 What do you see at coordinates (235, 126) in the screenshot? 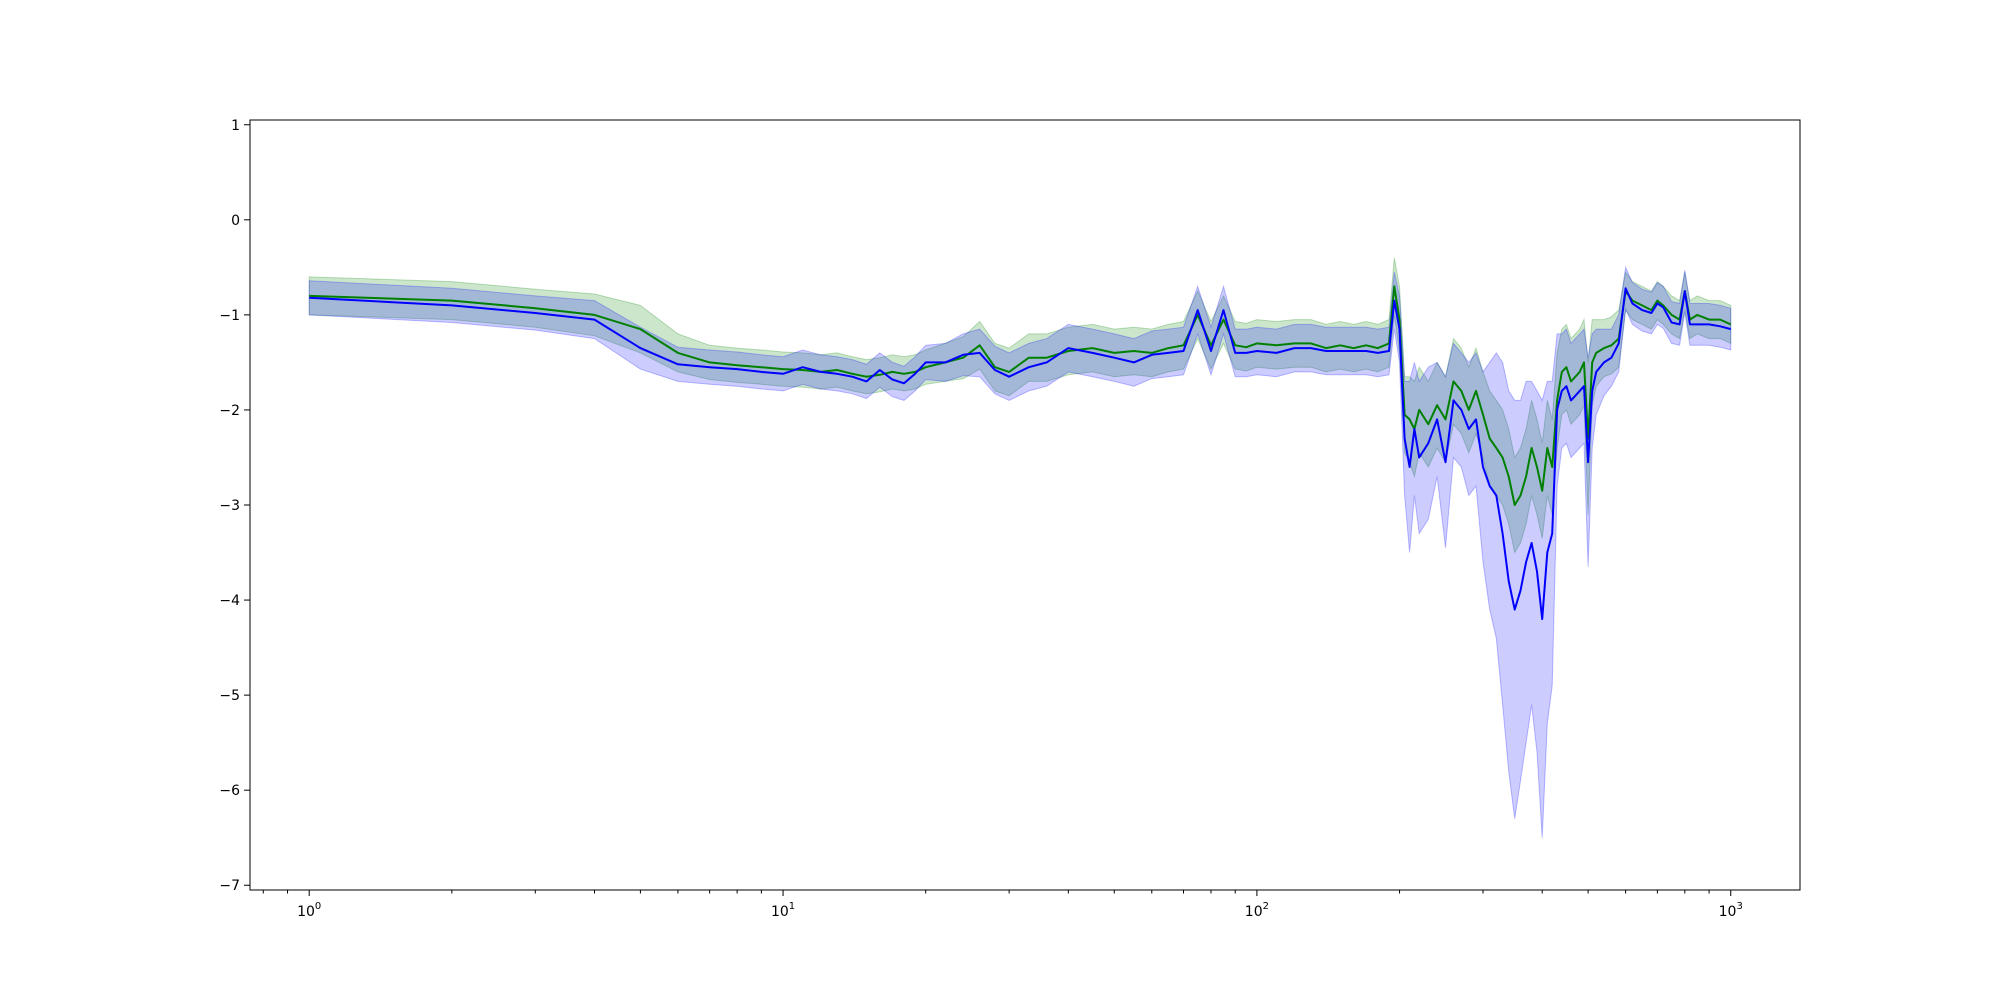
I see `y-tick-label: 1` at bounding box center [235, 126].